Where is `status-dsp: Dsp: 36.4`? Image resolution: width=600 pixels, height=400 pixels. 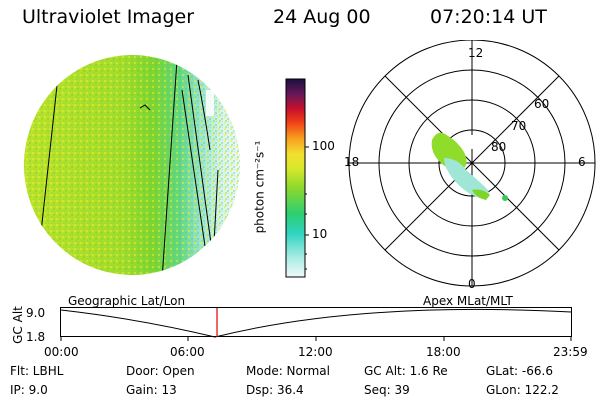
status-dsp: Dsp: 36.4 is located at coordinates (275, 390).